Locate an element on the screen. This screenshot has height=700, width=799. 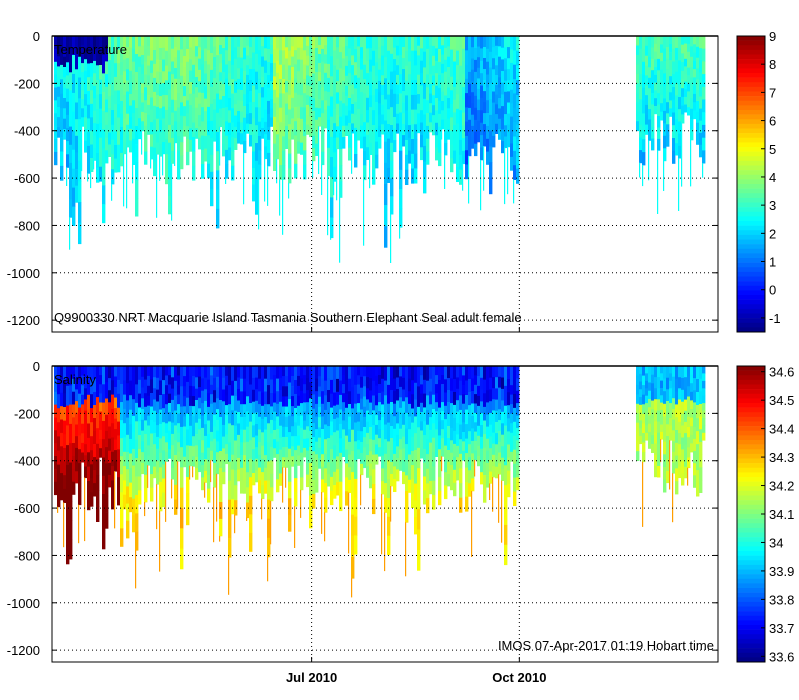
bottom-xtick-label: Jul 2010 is located at coordinates (311, 677).